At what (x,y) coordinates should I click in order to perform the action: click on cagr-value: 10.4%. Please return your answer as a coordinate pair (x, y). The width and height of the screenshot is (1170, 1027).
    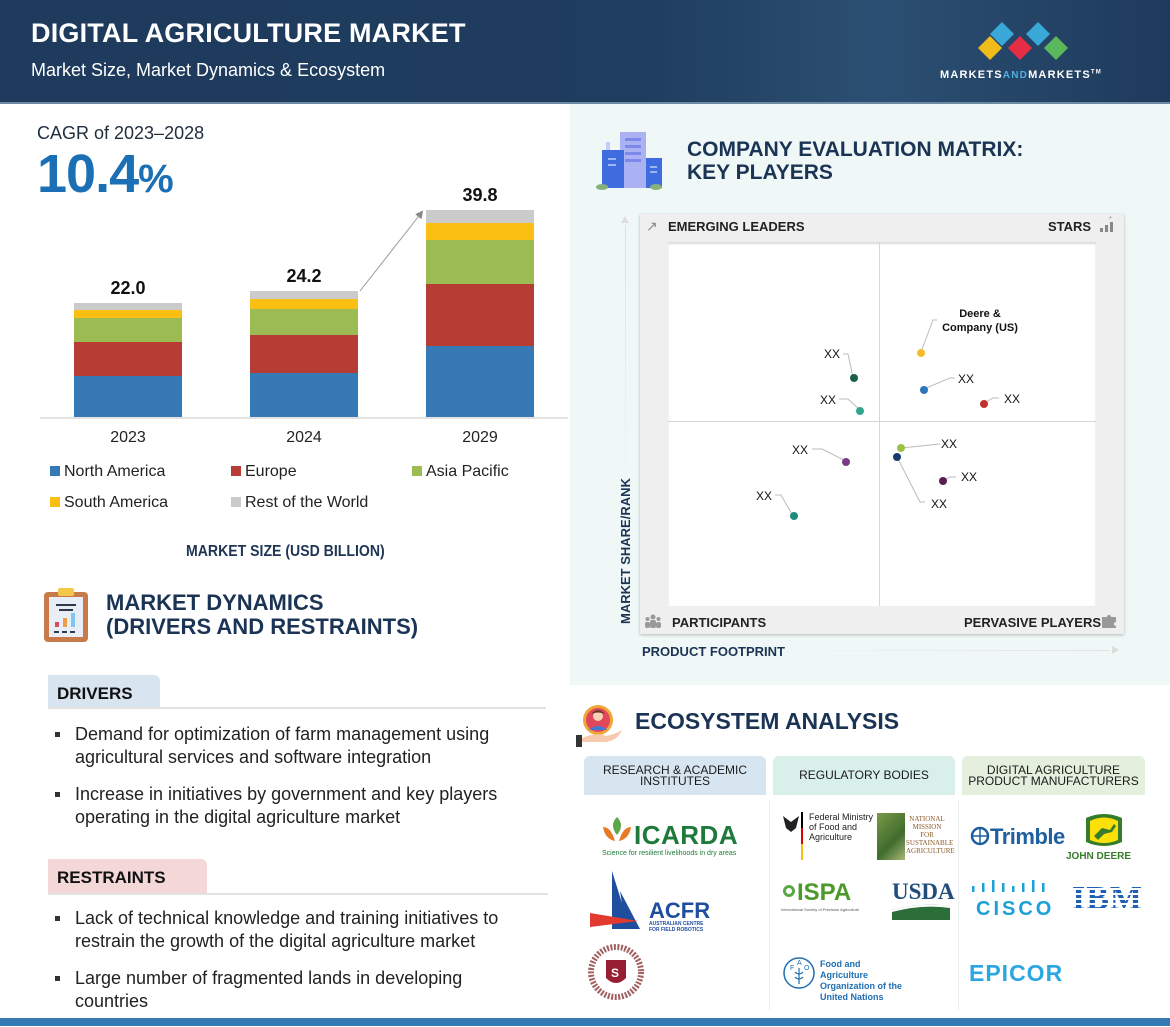
    Looking at the image, I should click on (105, 174).